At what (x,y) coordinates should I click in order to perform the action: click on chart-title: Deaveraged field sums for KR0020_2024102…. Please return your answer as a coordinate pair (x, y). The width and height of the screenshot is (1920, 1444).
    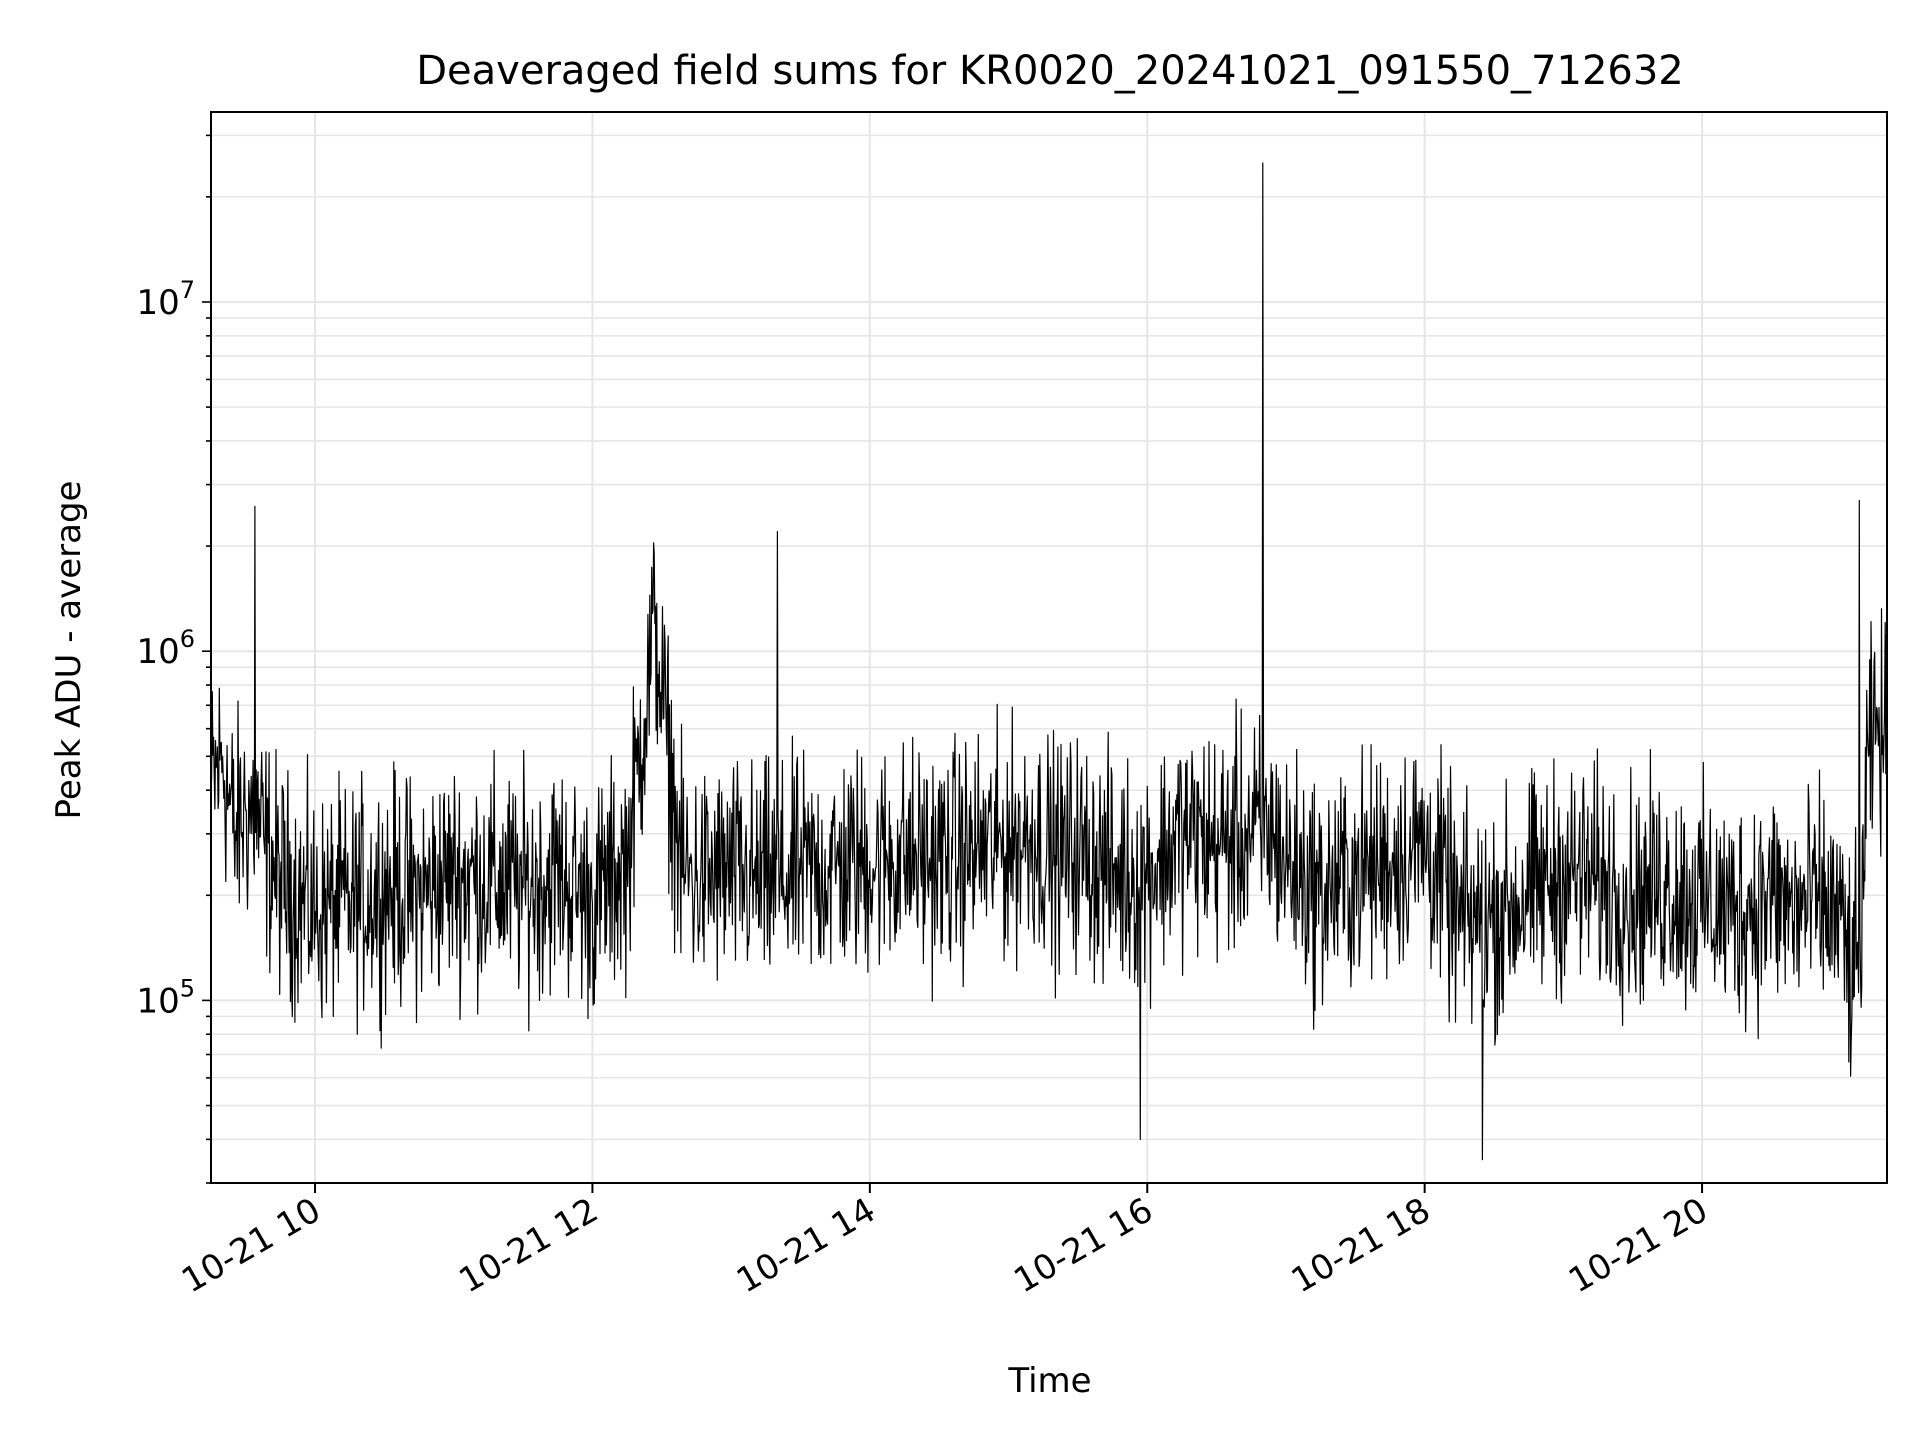
    Looking at the image, I should click on (1050, 71).